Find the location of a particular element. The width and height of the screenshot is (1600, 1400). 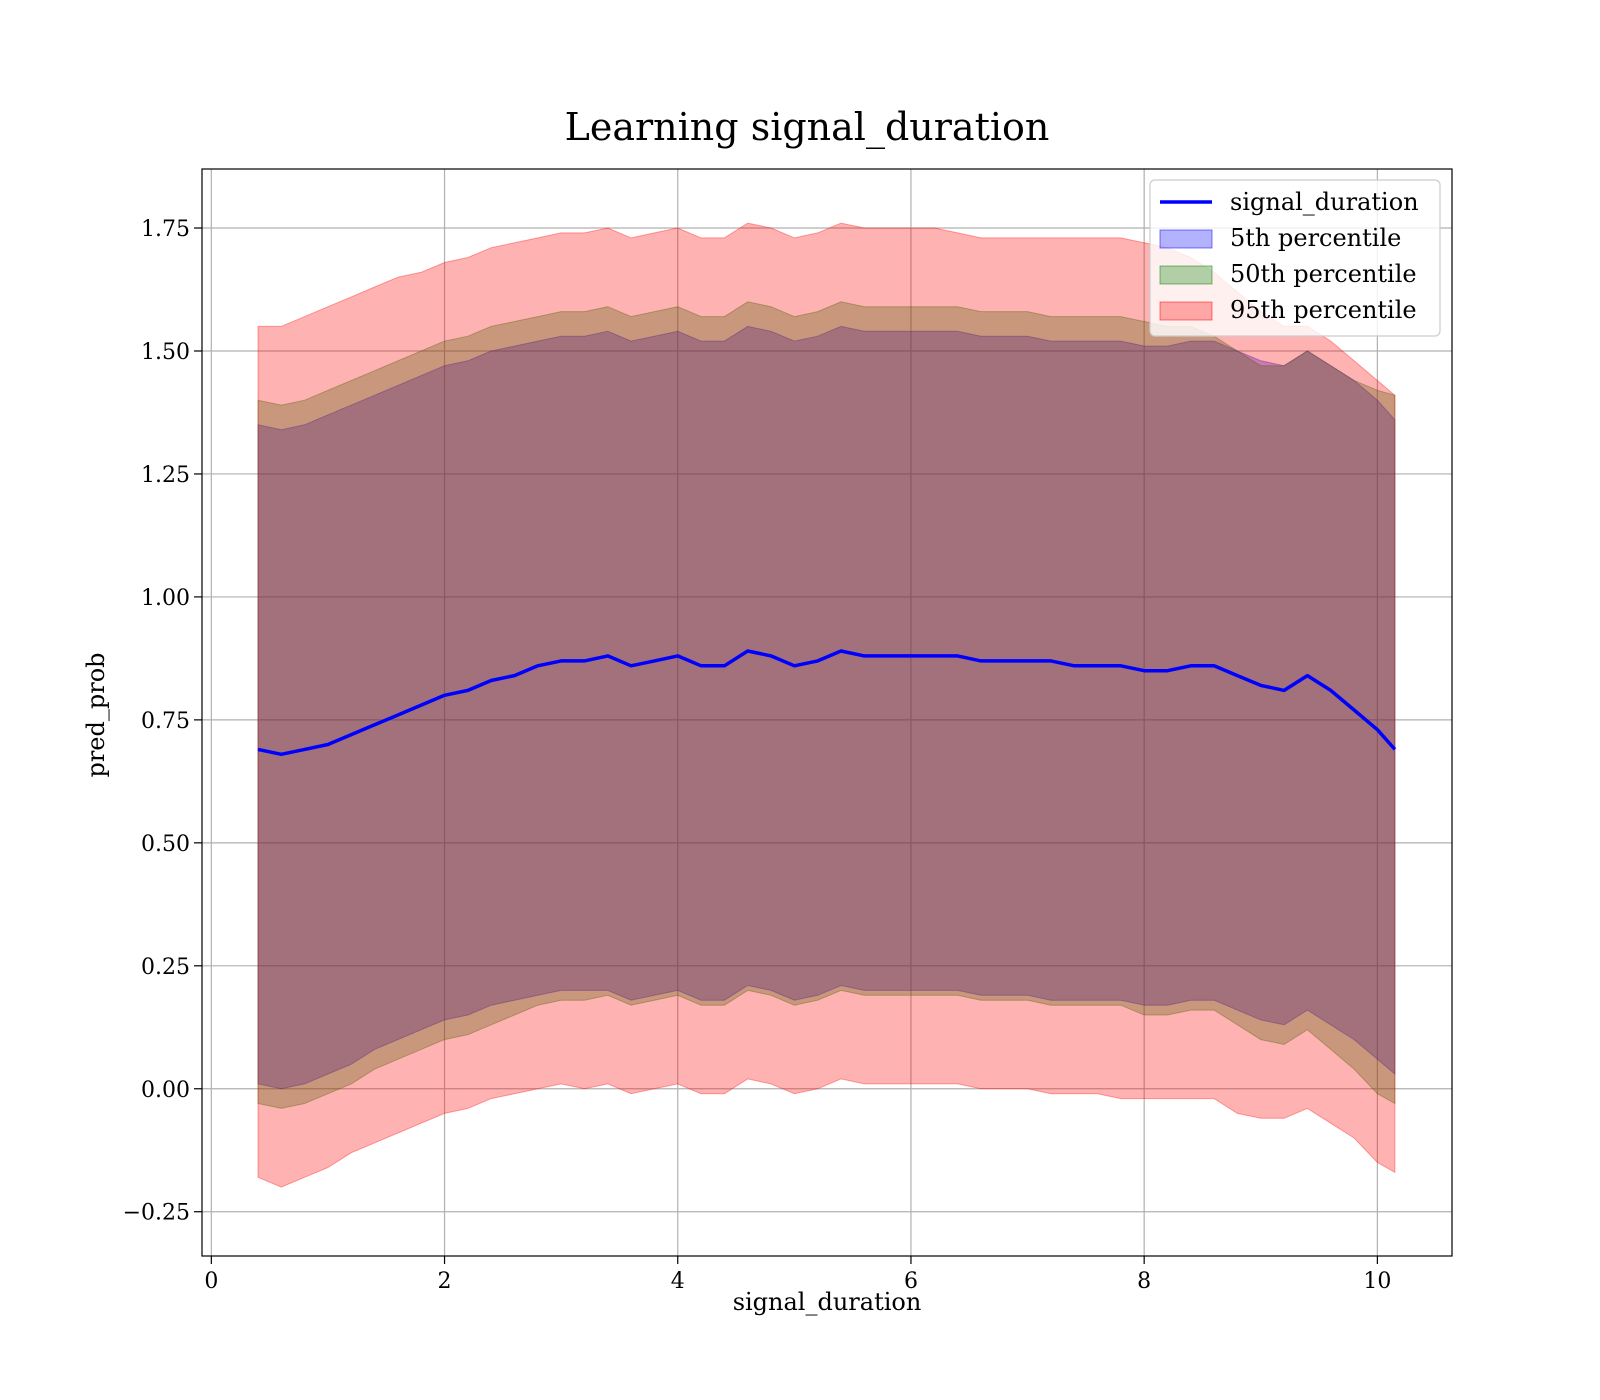

x-tick-label: 8 is located at coordinates (1144, 1281).